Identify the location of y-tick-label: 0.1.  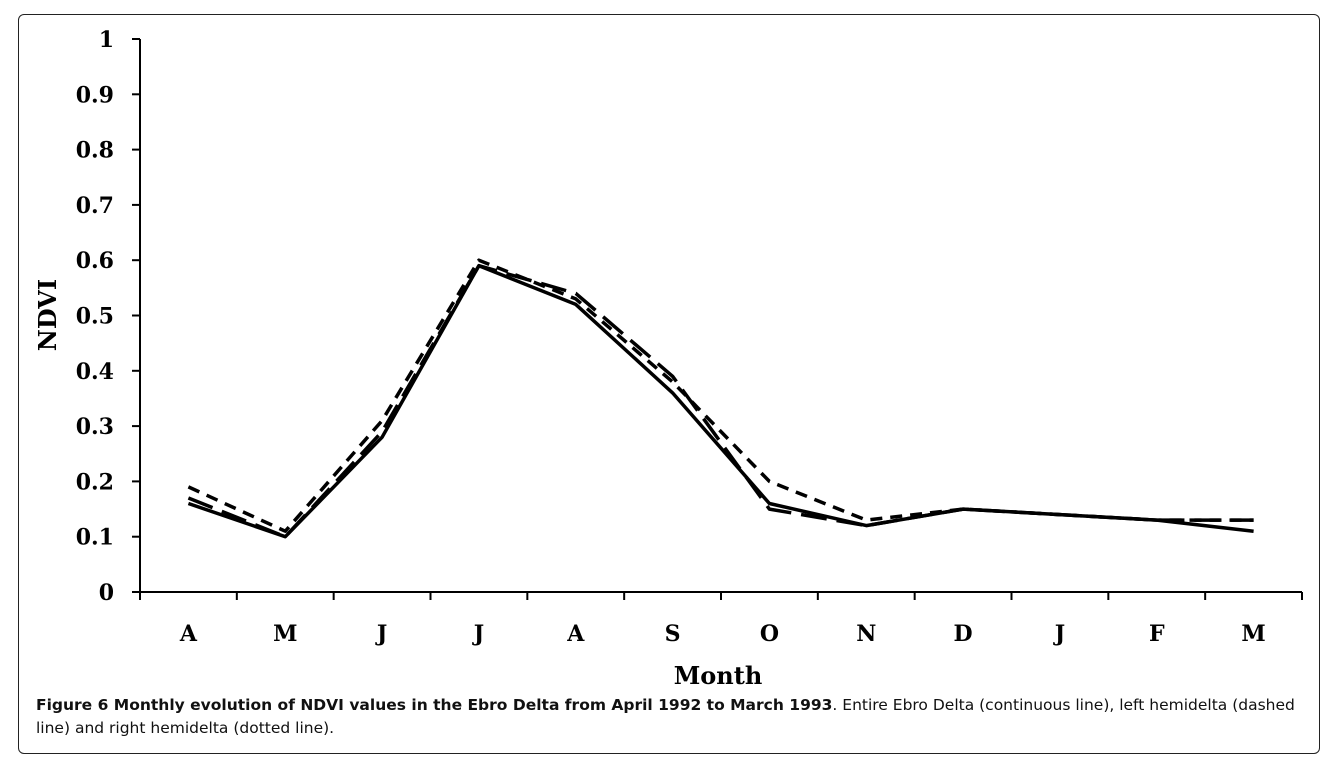
(95, 538).